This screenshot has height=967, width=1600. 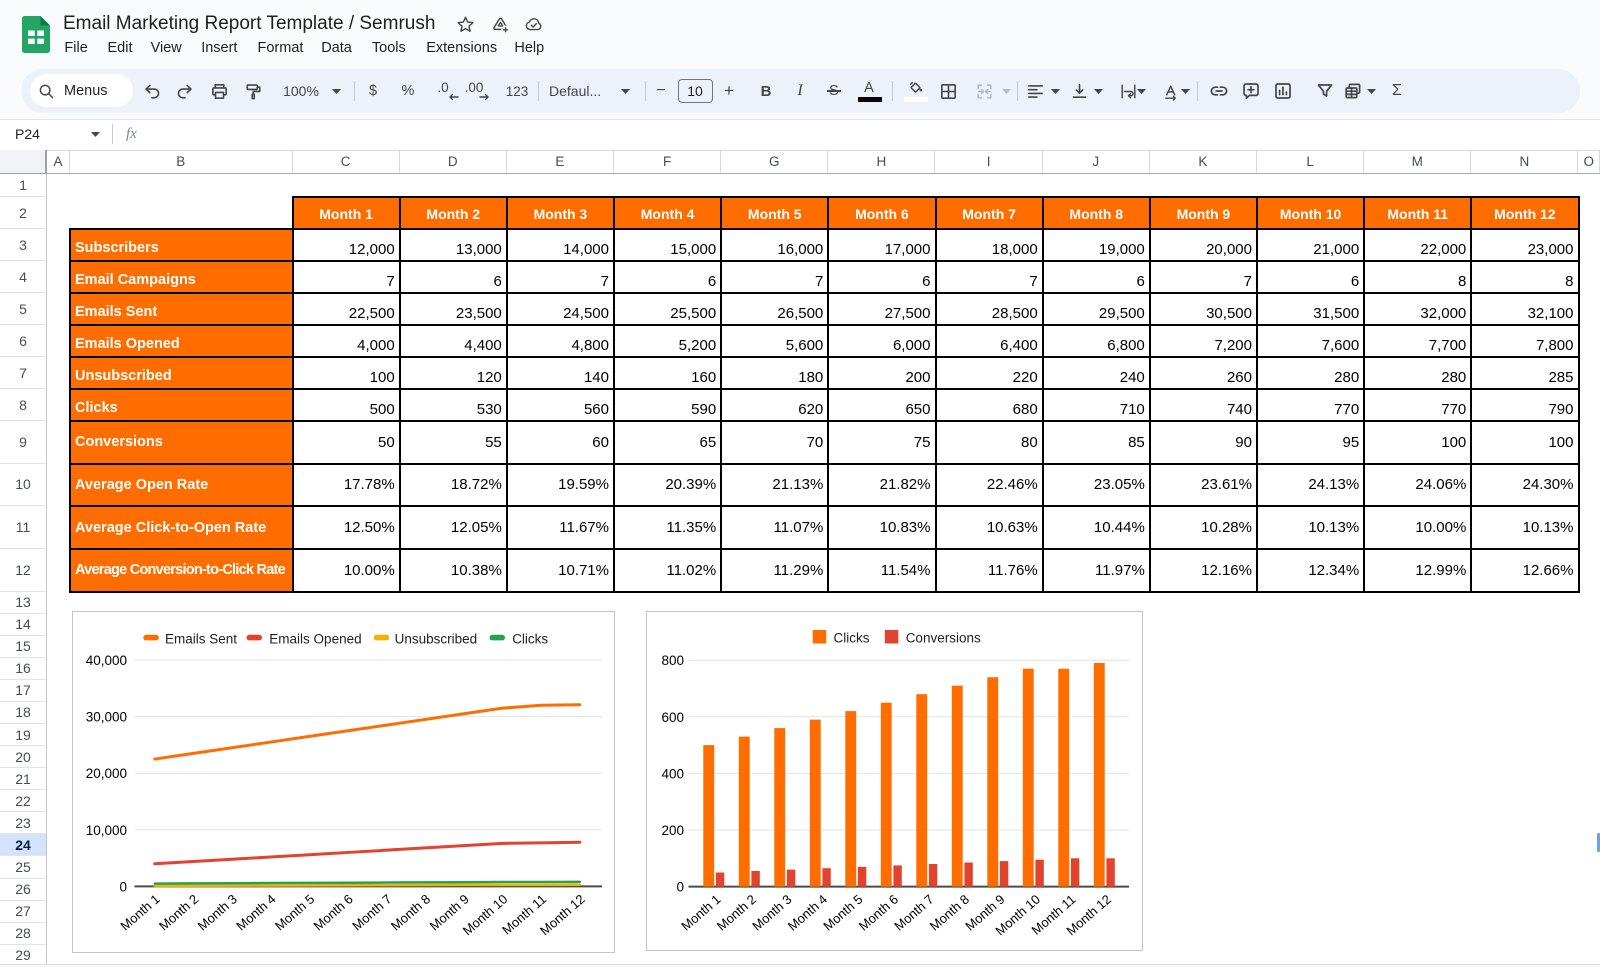 What do you see at coordinates (942, 638) in the screenshot?
I see `svg-text: Conversions` at bounding box center [942, 638].